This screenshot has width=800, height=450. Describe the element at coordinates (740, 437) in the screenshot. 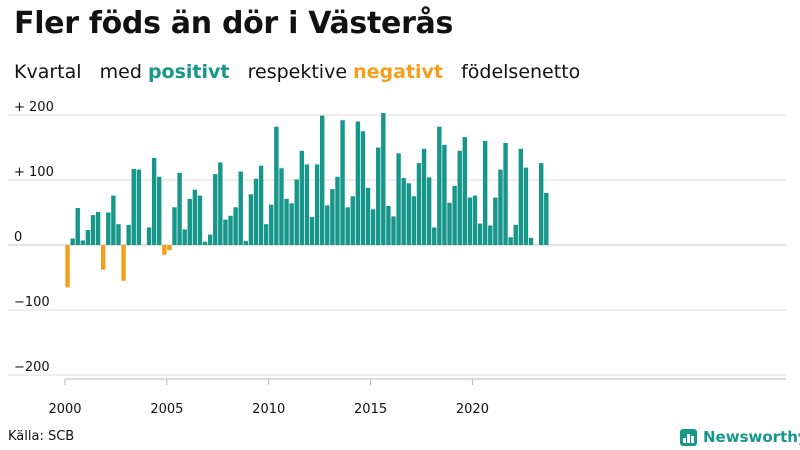

I see `newsworthy-logo: Newsworthy` at that location.